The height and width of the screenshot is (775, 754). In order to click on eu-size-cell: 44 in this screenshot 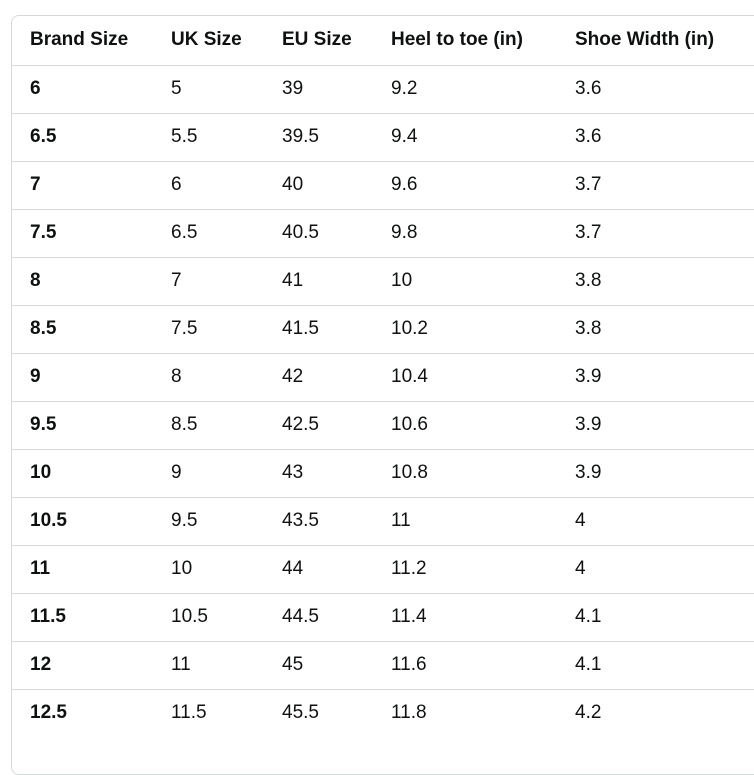, I will do `click(336, 569)`.